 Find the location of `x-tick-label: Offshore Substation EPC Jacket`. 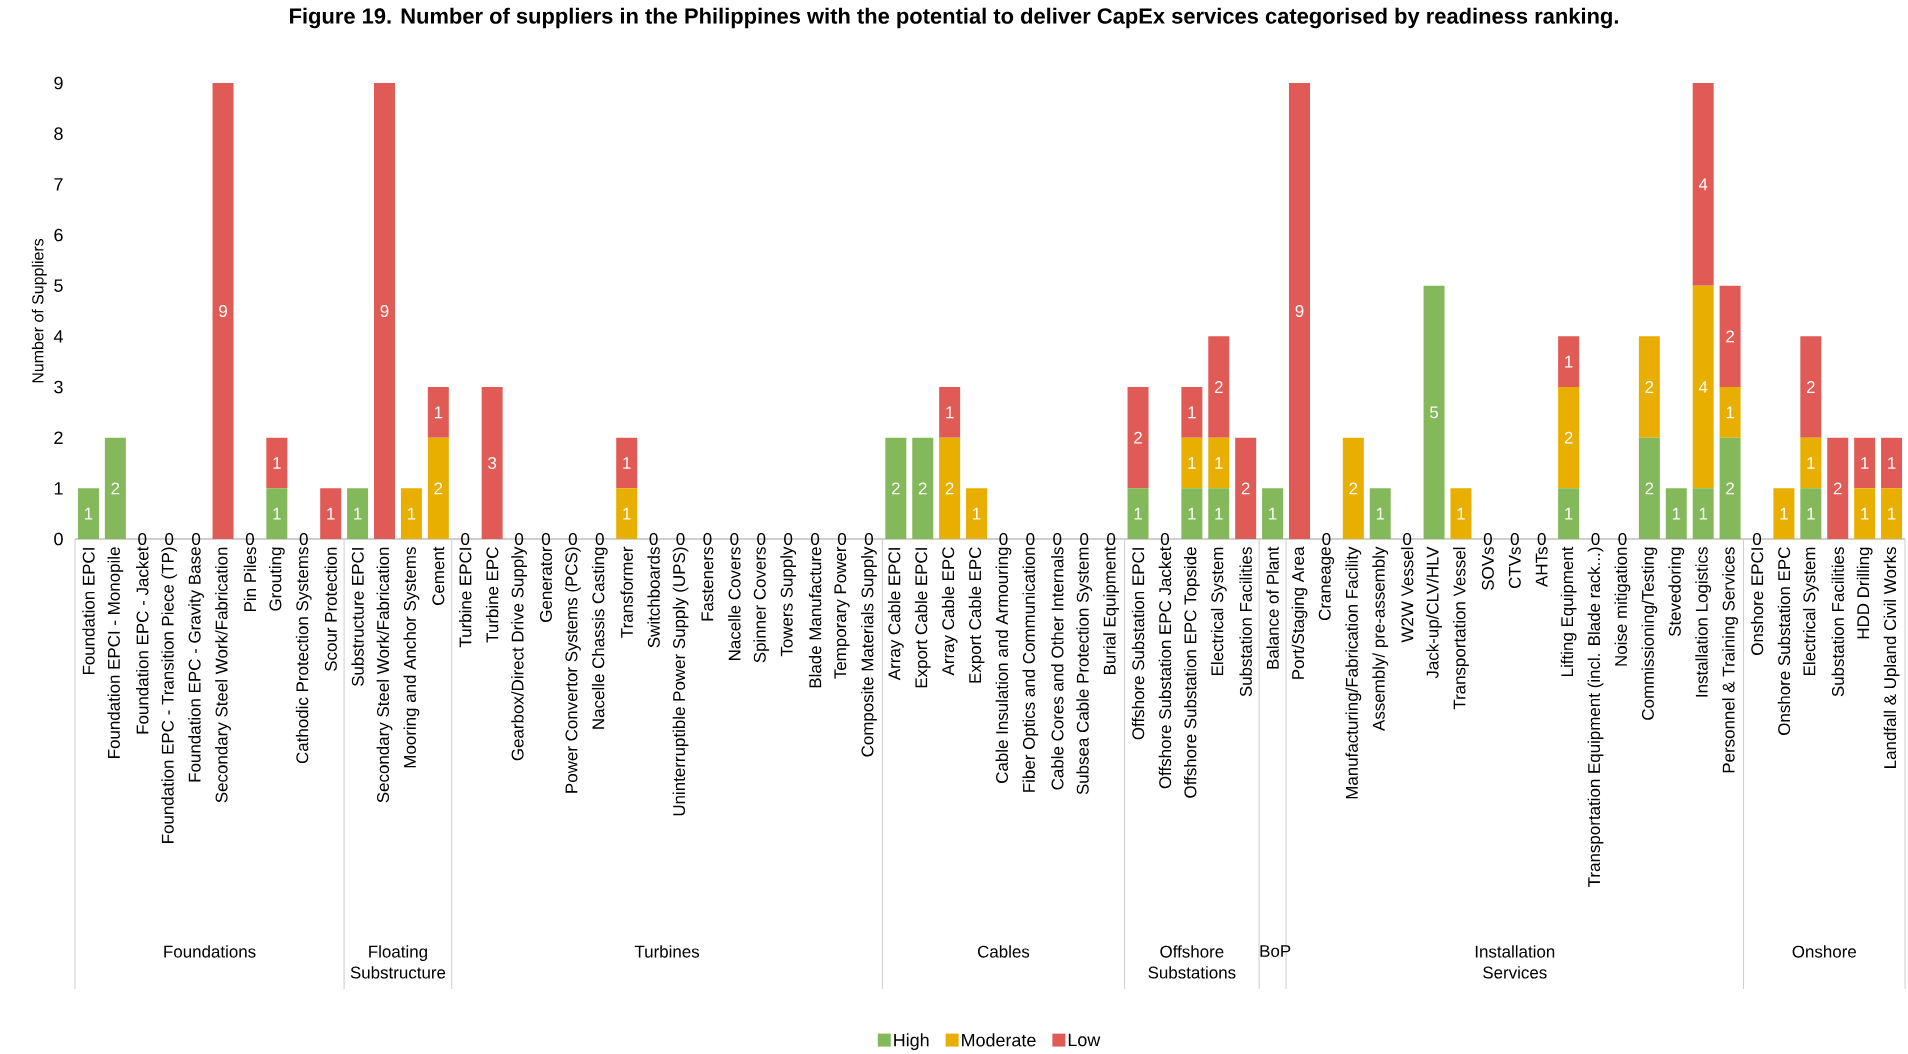

x-tick-label: Offshore Substation EPC Jacket is located at coordinates (1165, 667).